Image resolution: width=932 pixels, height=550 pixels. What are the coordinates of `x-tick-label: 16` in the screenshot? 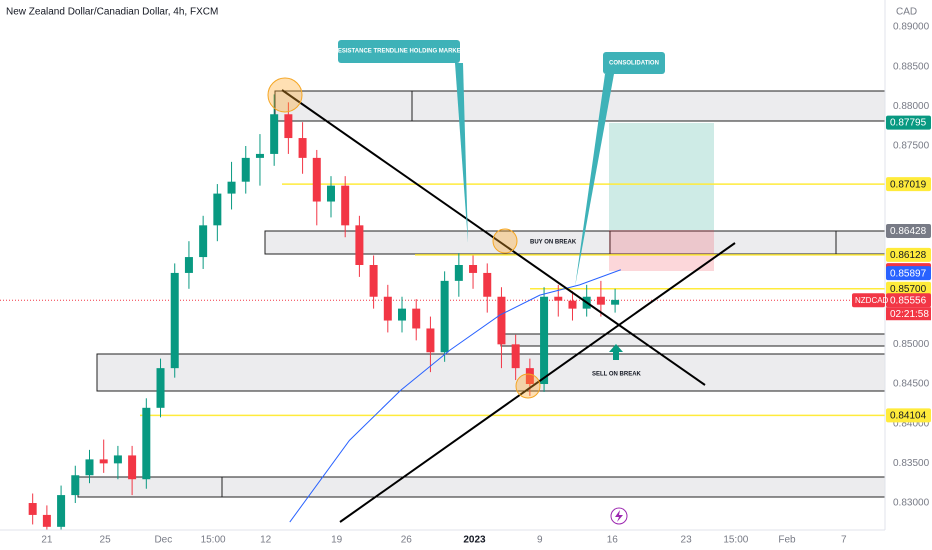 It's located at (613, 540).